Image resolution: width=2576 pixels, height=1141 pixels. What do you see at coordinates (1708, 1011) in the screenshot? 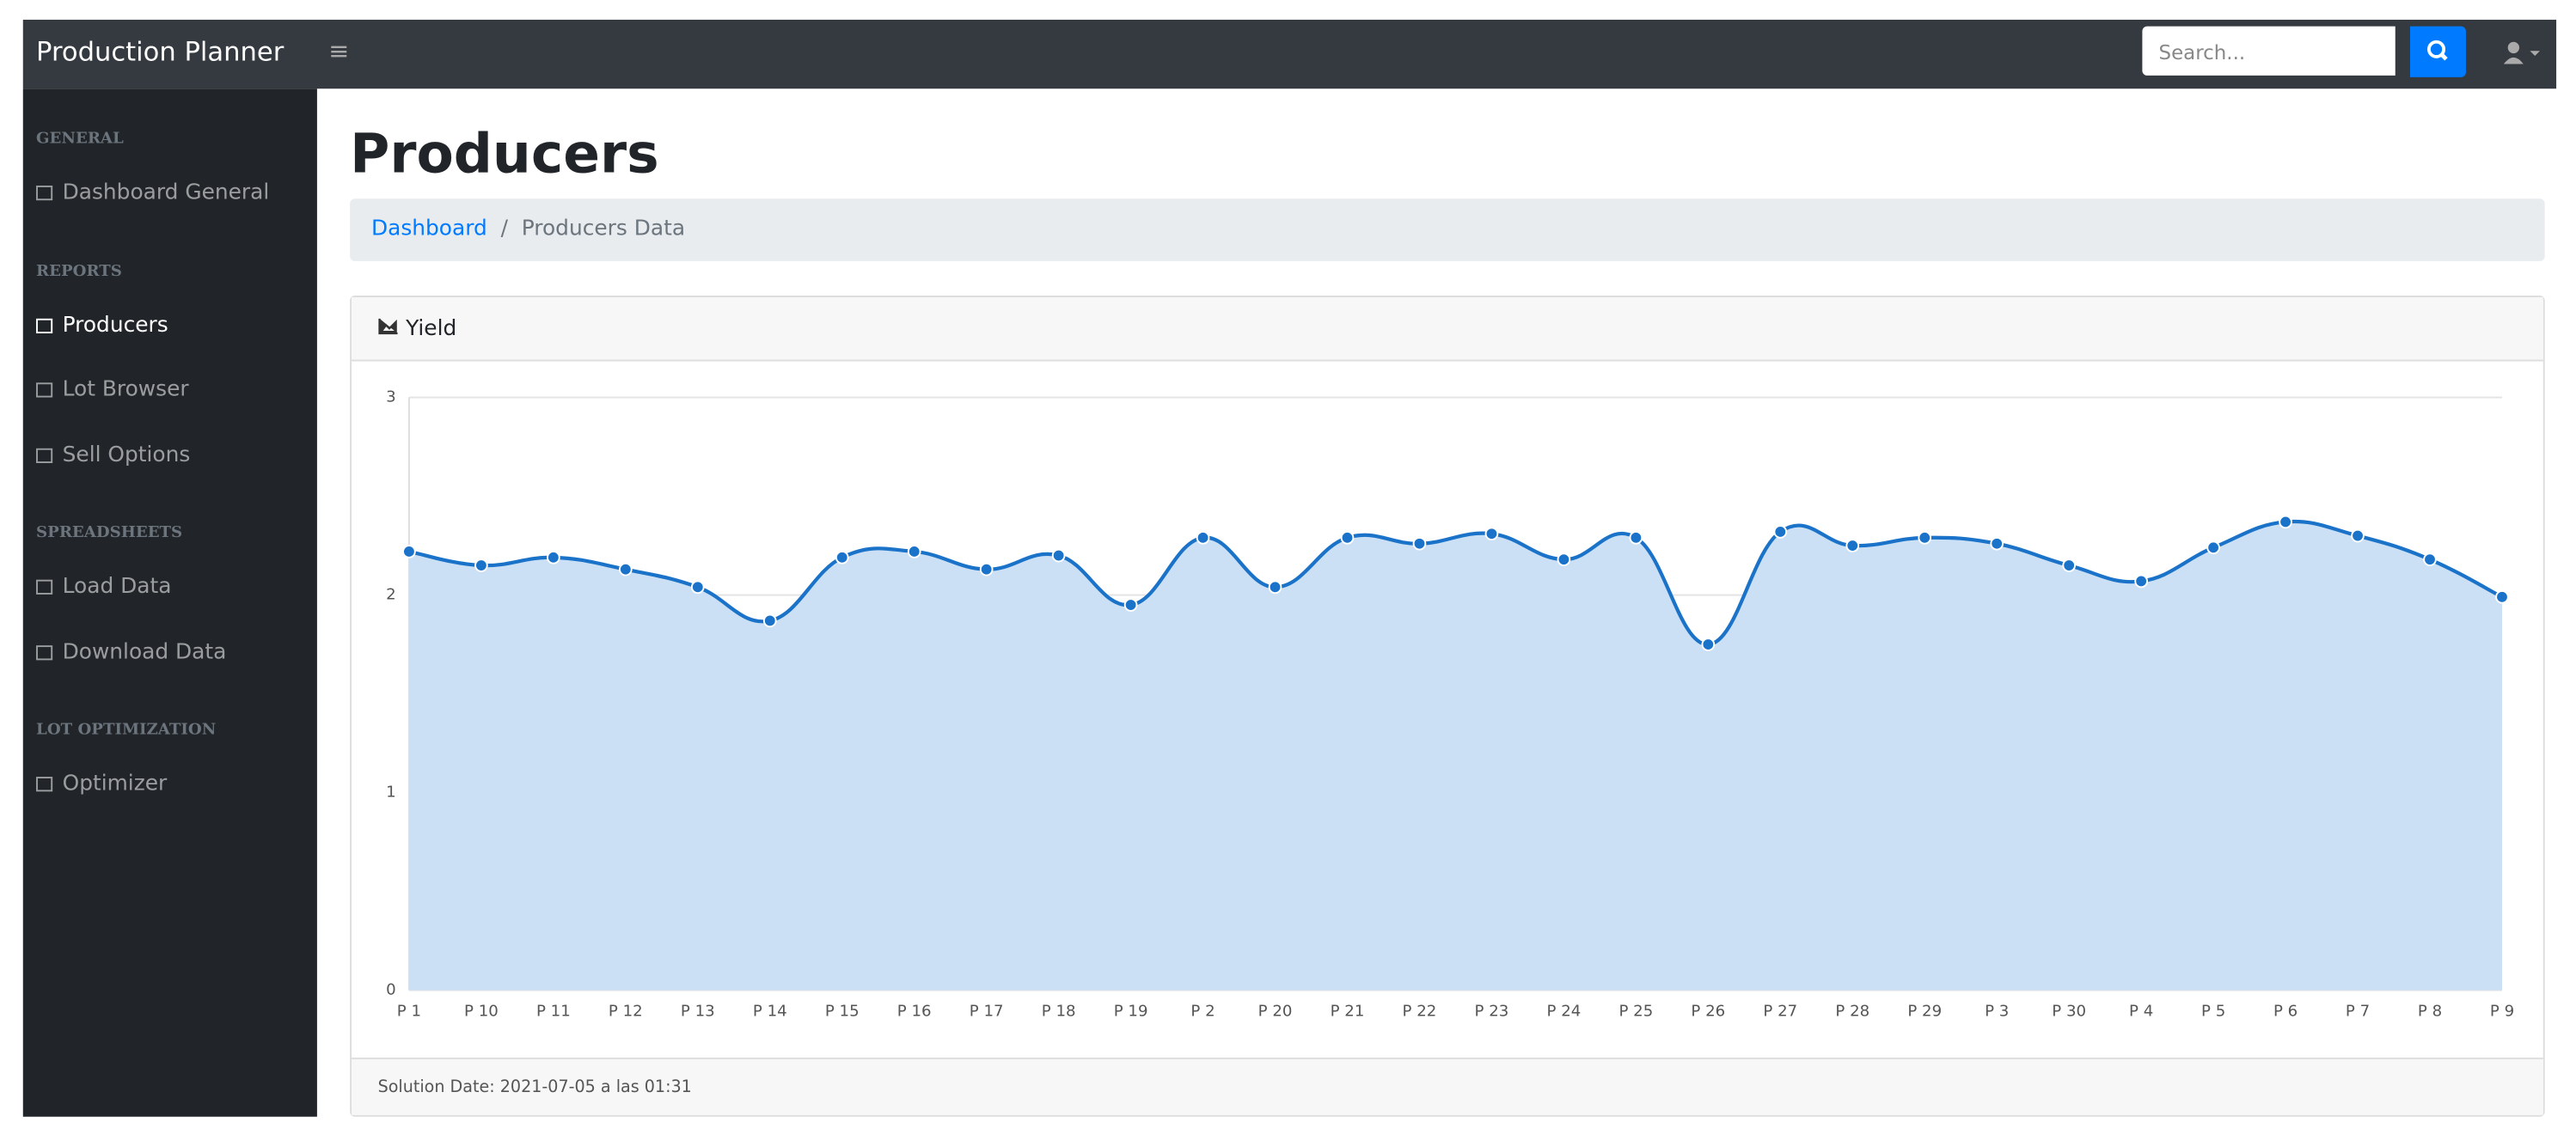
I see `x-tick-label: P 26` at bounding box center [1708, 1011].